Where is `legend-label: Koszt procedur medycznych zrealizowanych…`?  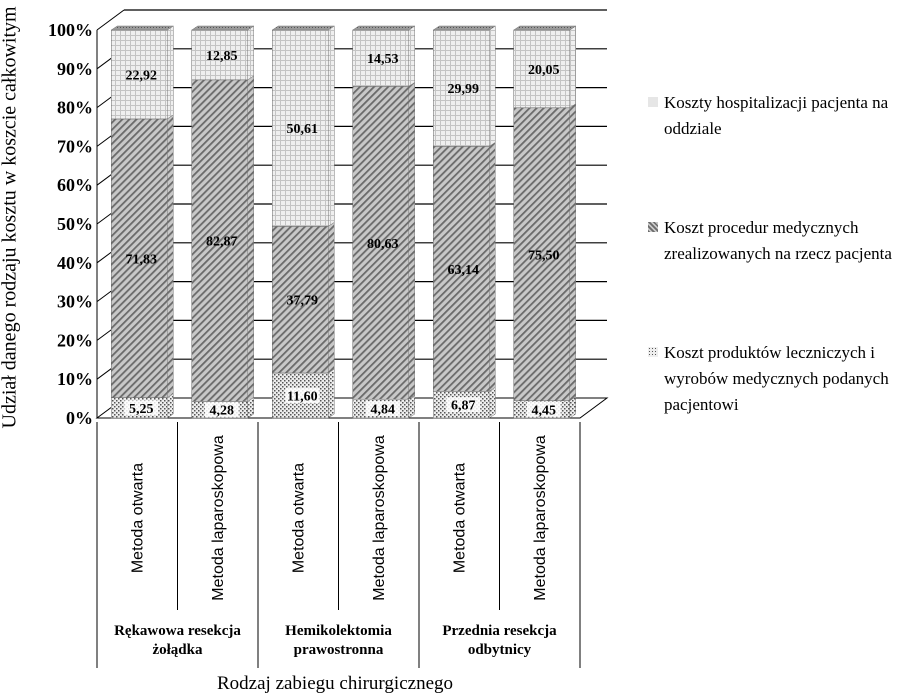
legend-label: Koszt procedur medycznych zrealizowanych… is located at coordinates (778, 240).